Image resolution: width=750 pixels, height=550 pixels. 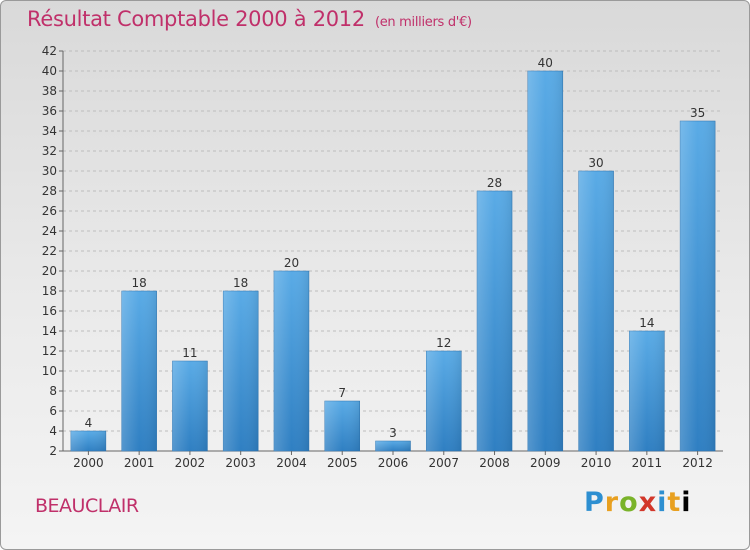 I want to click on x-tick-label: 2002, so click(x=190, y=463).